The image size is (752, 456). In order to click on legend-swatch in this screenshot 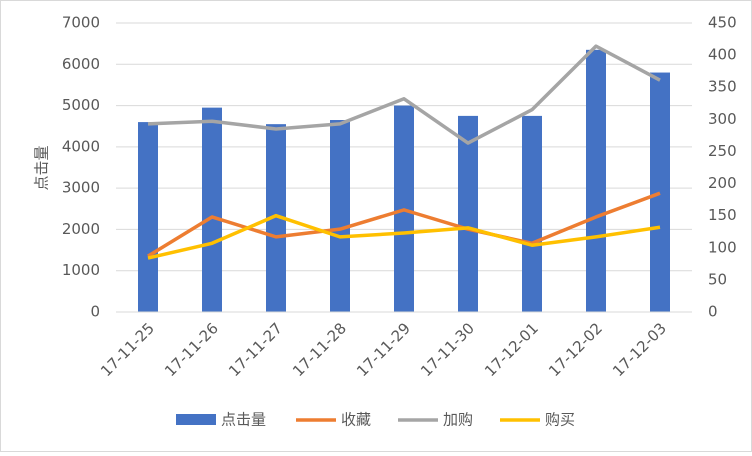, I will do `click(196, 419)`.